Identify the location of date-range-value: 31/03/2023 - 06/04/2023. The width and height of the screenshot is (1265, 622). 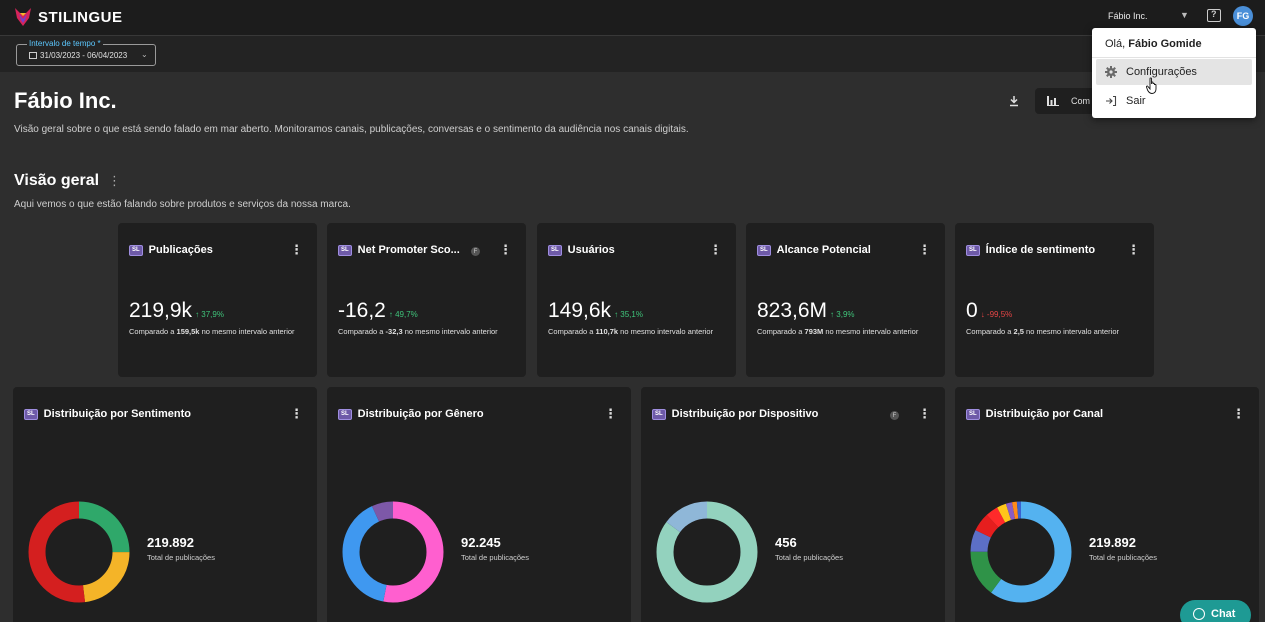
(78, 55).